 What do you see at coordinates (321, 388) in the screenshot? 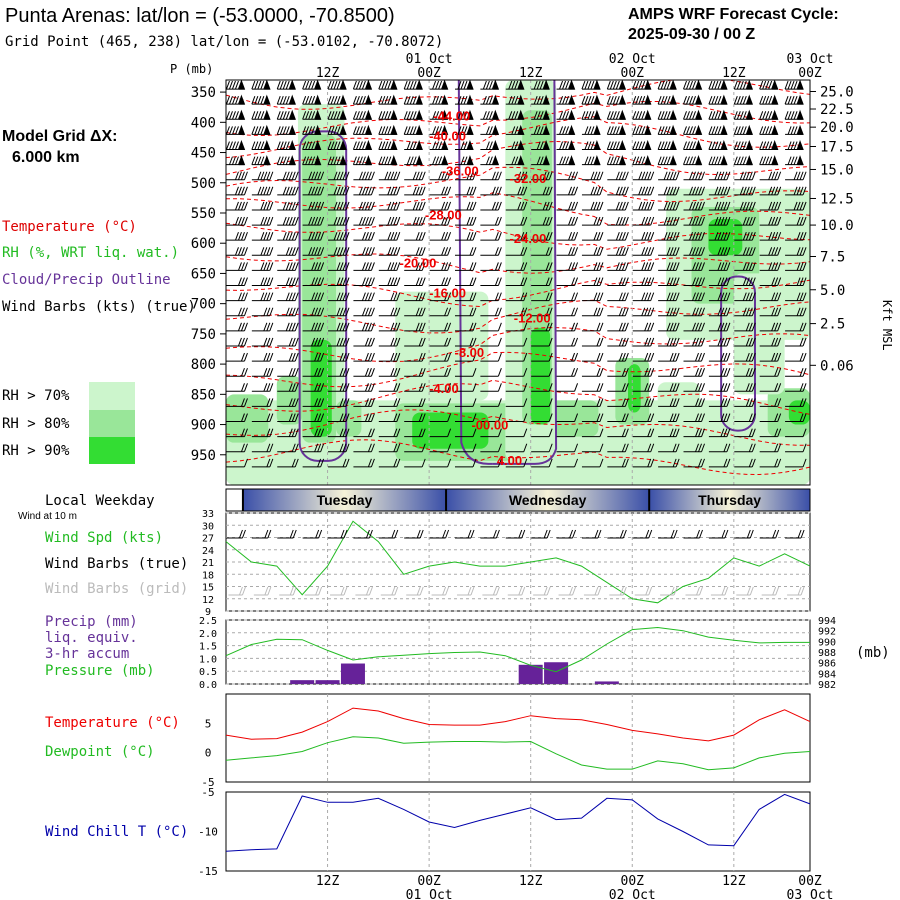
I see `rh-region` at bounding box center [321, 388].